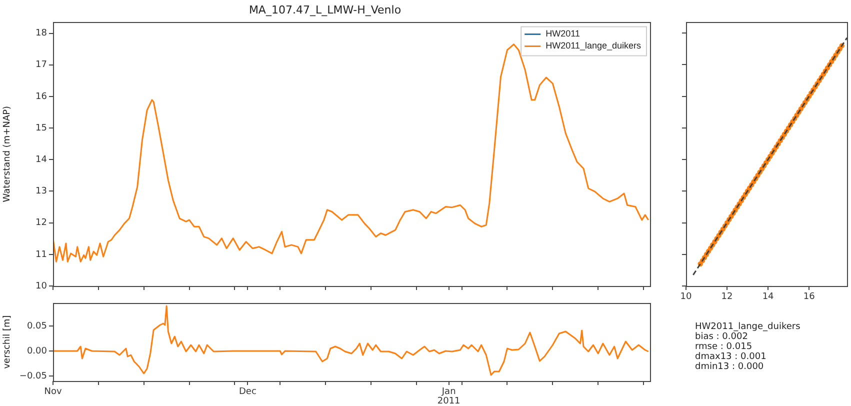 The height and width of the screenshot is (406, 851). Describe the element at coordinates (7, 154) in the screenshot. I see `y-axis-title: Waterstand (m+NAP)` at that location.